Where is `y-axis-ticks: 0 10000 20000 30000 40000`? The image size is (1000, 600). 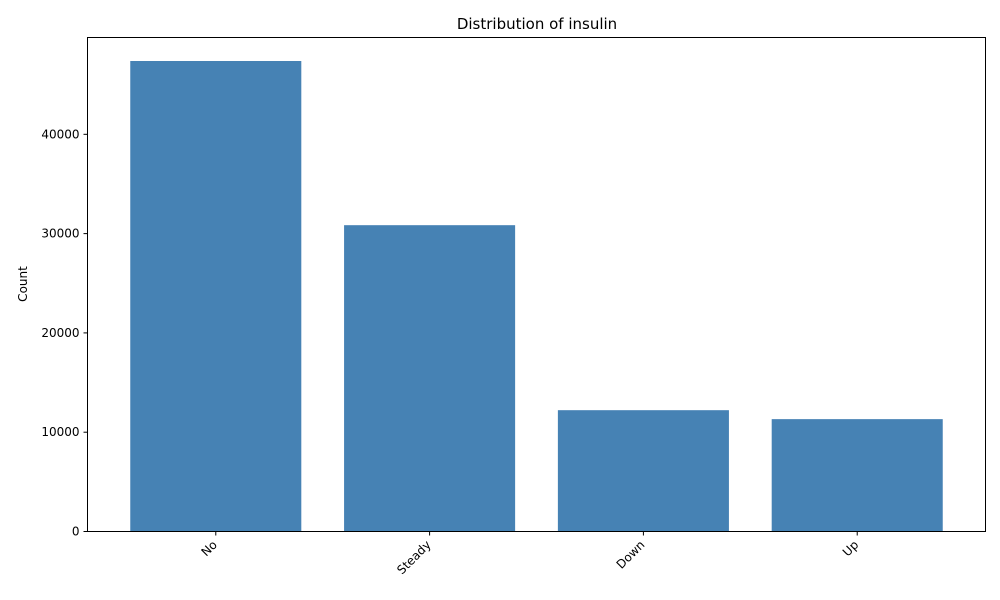
y-axis-ticks: 0 10000 20000 30000 40000 is located at coordinates (64, 333).